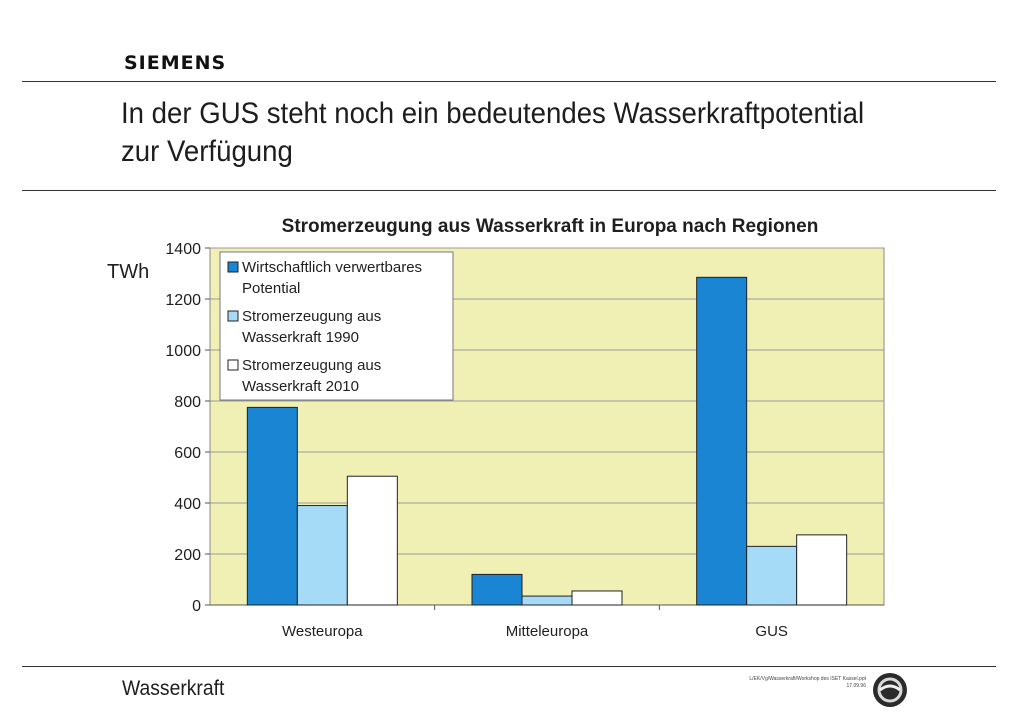 This screenshot has width=1016, height=716. What do you see at coordinates (187, 555) in the screenshot?
I see `y-tick-label: 200` at bounding box center [187, 555].